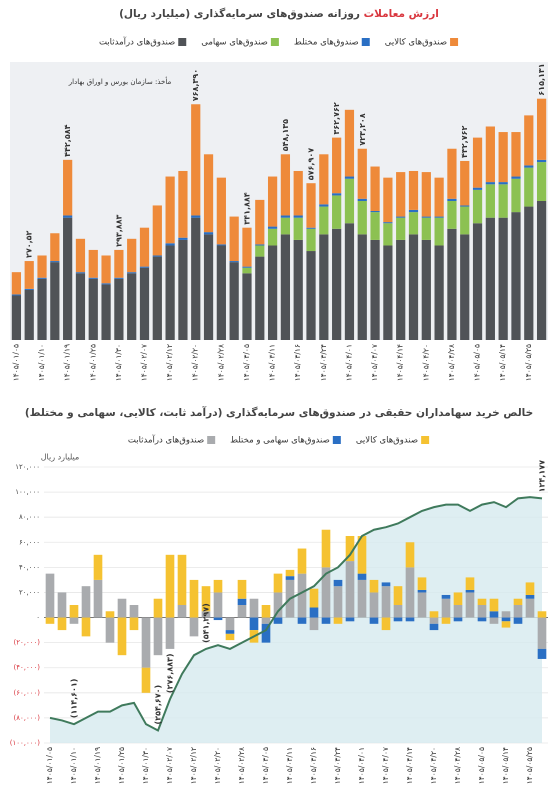  What do you see at coordinates (362, 129) in the screenshot?
I see `annotation: ۷۲۳,۲۰۸` at bounding box center [362, 129].